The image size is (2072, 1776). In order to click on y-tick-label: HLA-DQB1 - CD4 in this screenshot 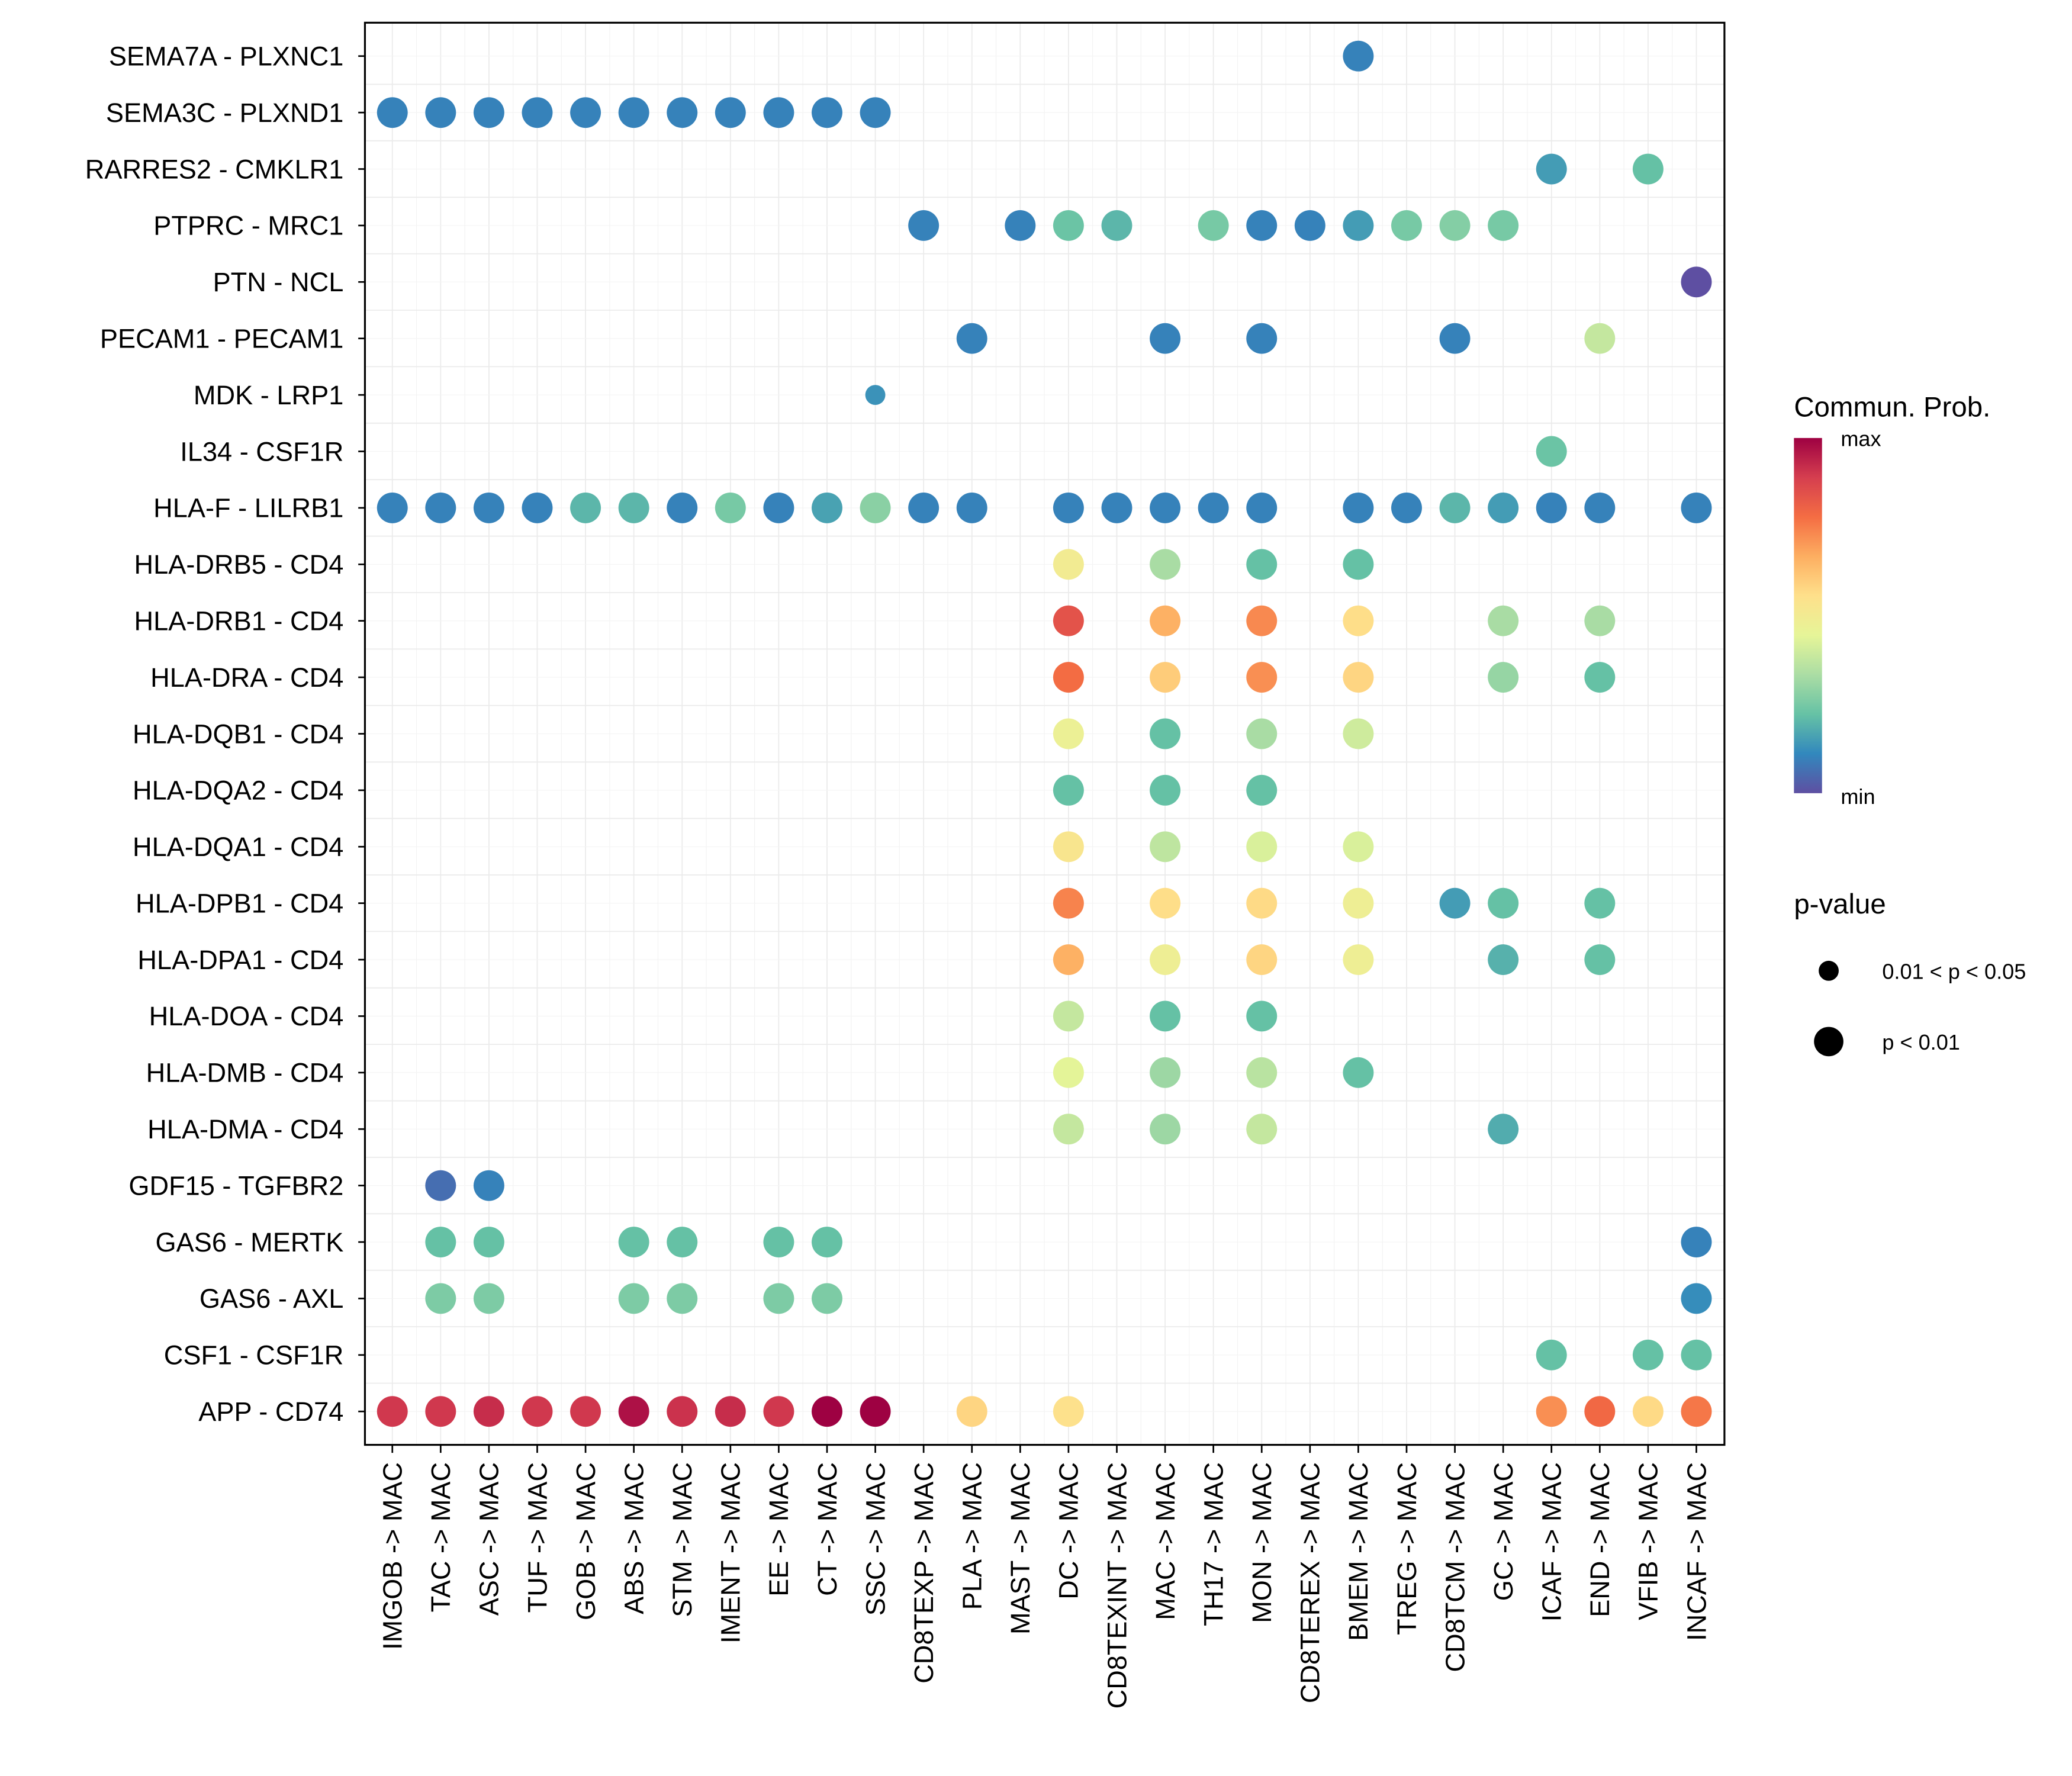, I will do `click(238, 734)`.